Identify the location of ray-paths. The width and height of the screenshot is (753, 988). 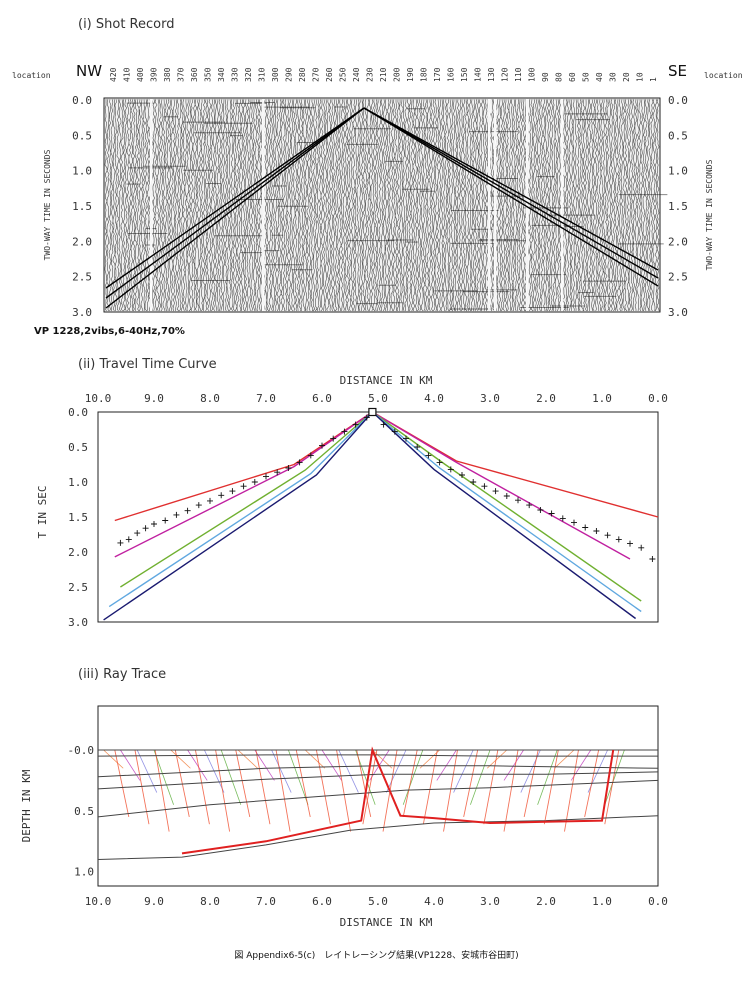
(364, 790).